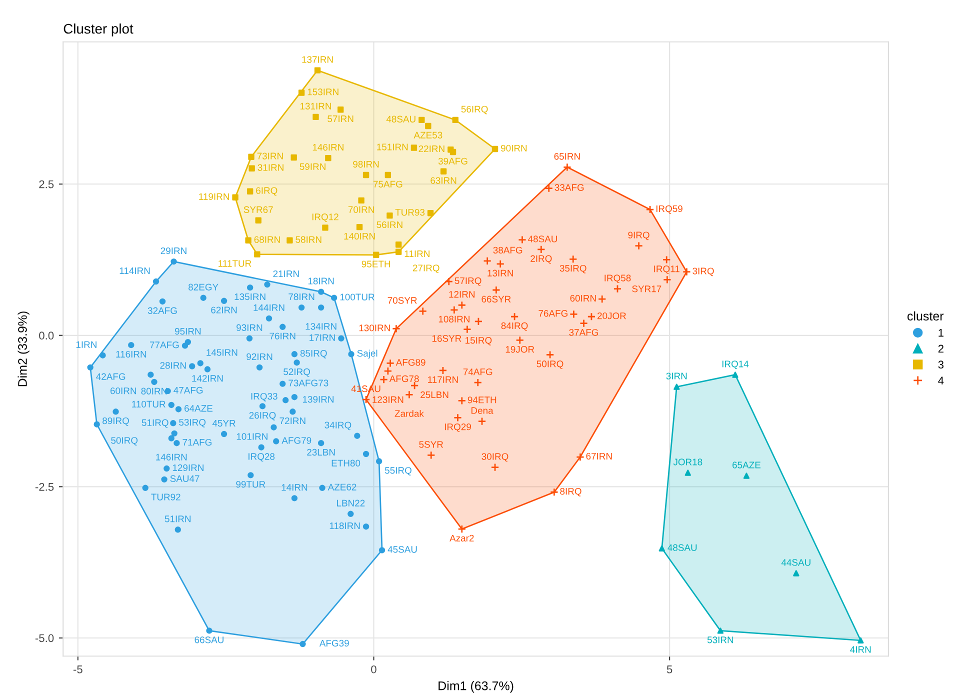 Image resolution: width=971 pixels, height=698 pixels. I want to click on annotation: 145IRN, so click(222, 352).